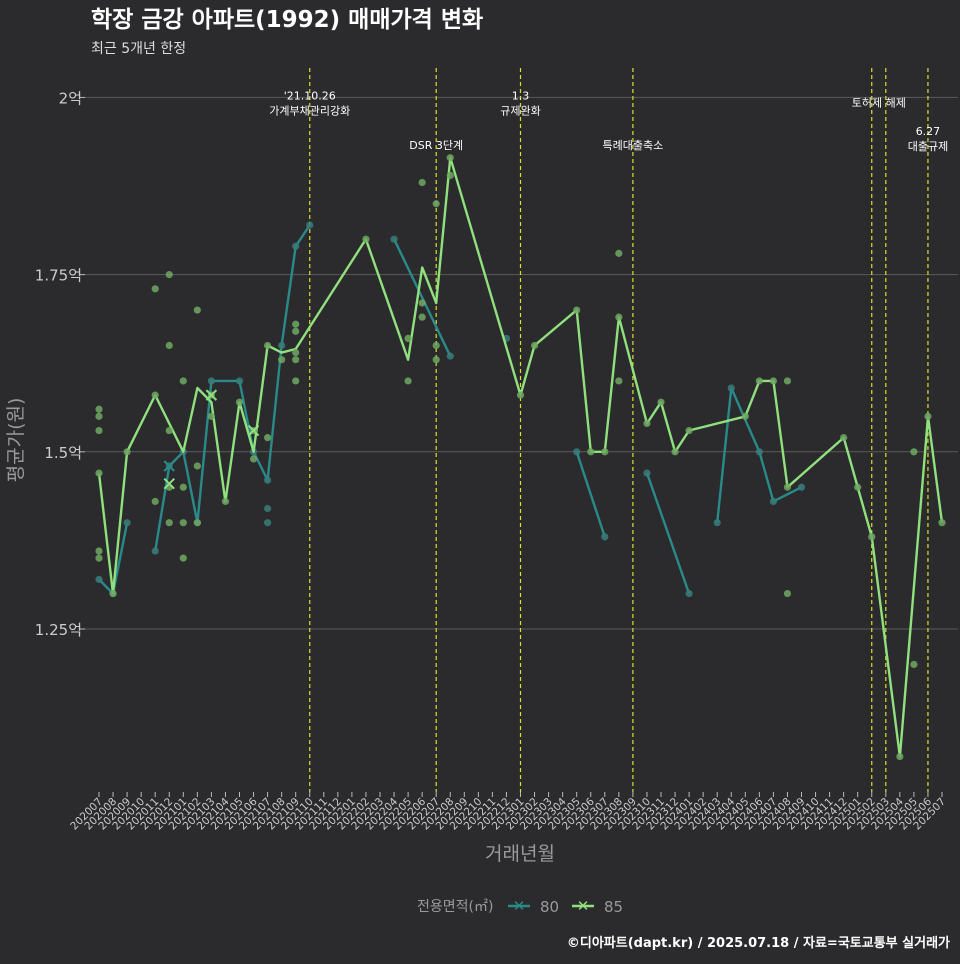 This screenshot has height=964, width=960. Describe the element at coordinates (436, 145) in the screenshot. I see `event-label: DSR 3단계` at that location.